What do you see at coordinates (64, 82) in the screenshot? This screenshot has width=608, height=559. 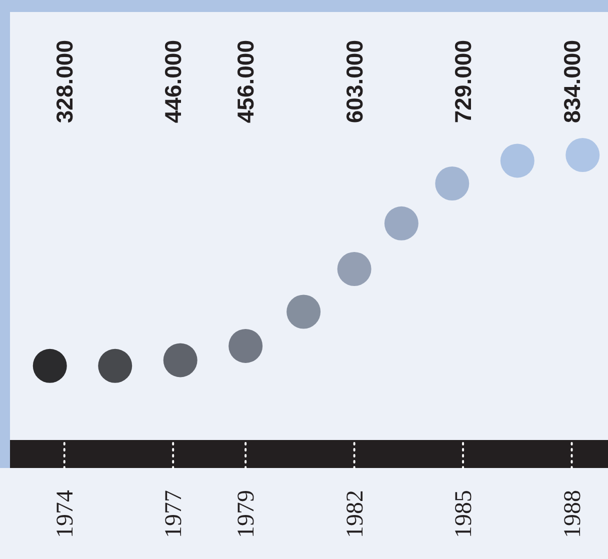 I see `text: 328.000` at bounding box center [64, 82].